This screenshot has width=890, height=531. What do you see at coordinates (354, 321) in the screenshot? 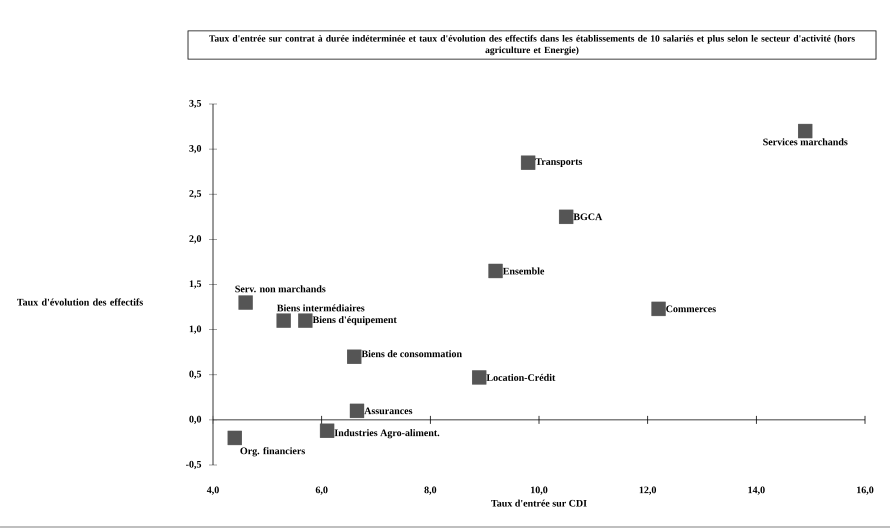
I see `series-label: Biens d'équipement` at bounding box center [354, 321].